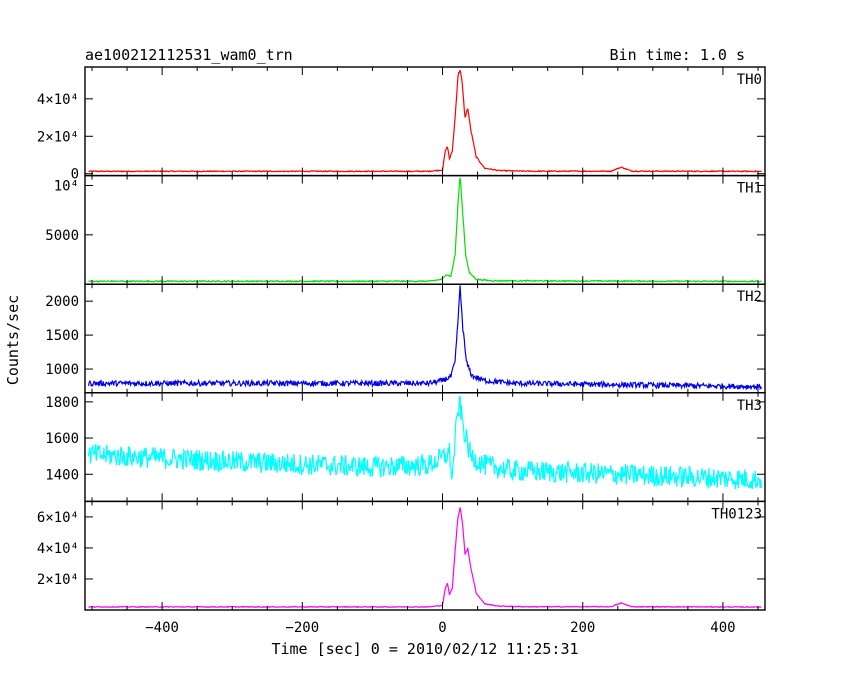  What do you see at coordinates (749, 406) in the screenshot?
I see `series-label-th3: TH3` at bounding box center [749, 406].